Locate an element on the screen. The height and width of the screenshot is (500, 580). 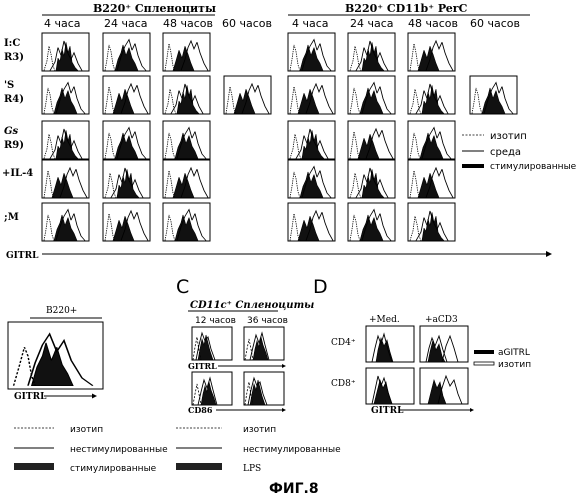
panel-d: D +Med. +aCD3 CD4⁺ CD8⁺ GITRL aGITRL is located at coordinates (422, 346).